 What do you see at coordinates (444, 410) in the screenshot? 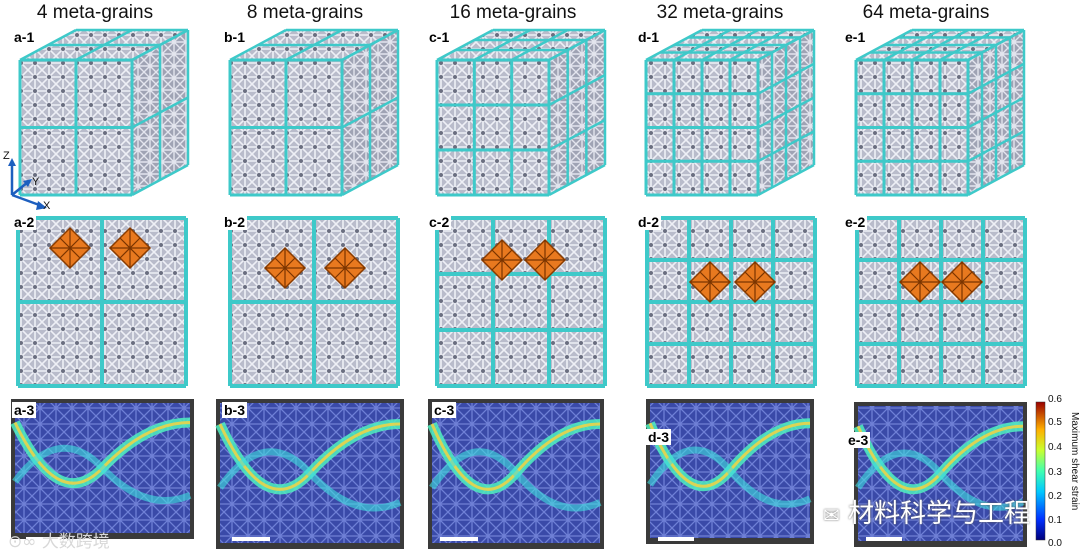
I see `panel-label-c3: c-3` at bounding box center [444, 410].